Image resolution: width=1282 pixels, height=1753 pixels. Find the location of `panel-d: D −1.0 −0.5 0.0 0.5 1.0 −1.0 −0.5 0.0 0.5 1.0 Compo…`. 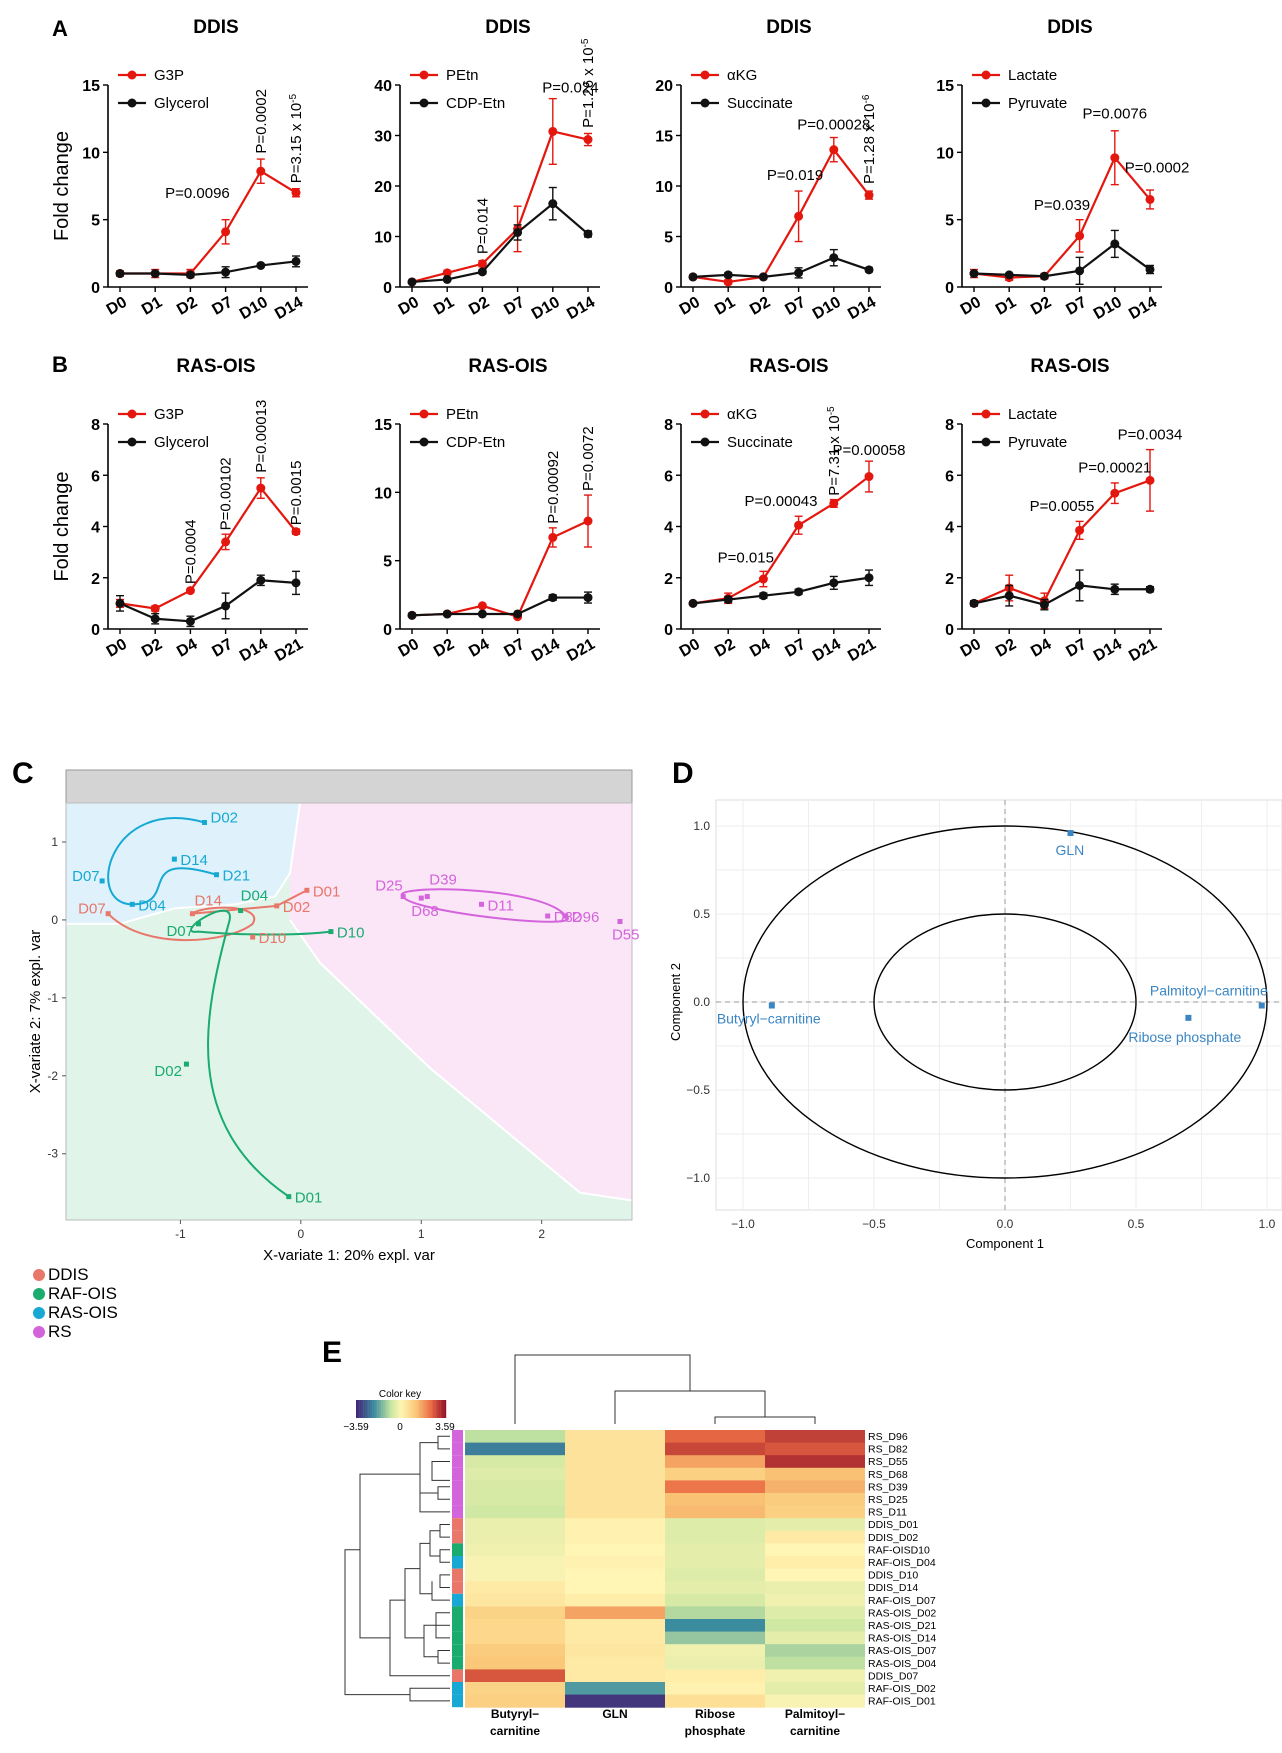

panel-d: D −1.0 −0.5 0.0 0.5 1.0 −1.0 −0.5 0.0 0.5 1.0 Compo… is located at coordinates (975, 1004).